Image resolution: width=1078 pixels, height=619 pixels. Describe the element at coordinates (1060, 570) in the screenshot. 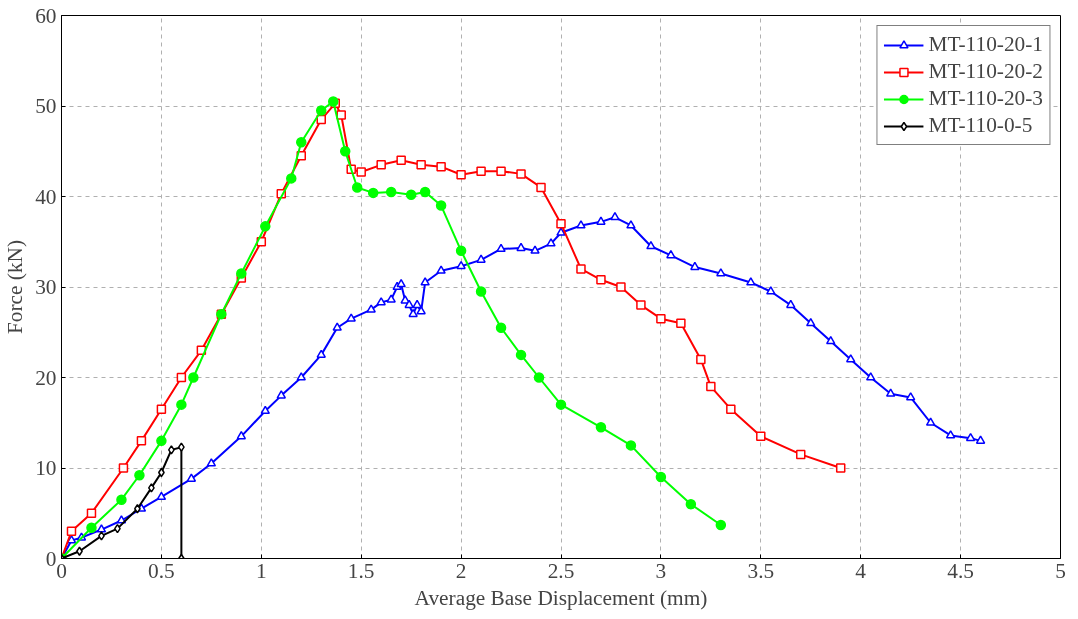

I see `x-tick-label: 5` at that location.